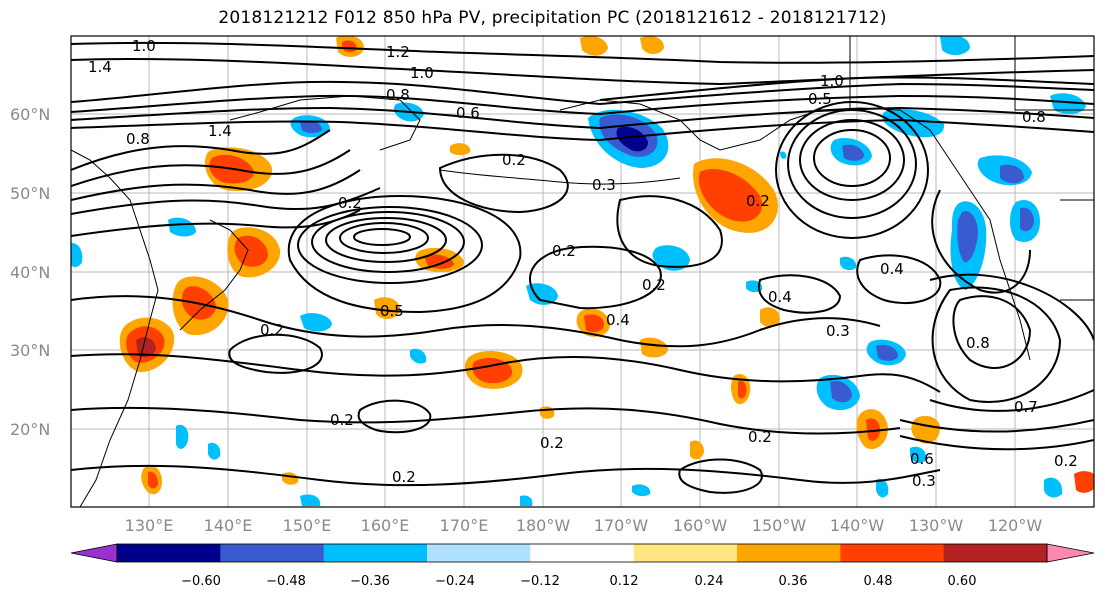  I want to click on colorbar-tick-label: 0.60, so click(962, 581).